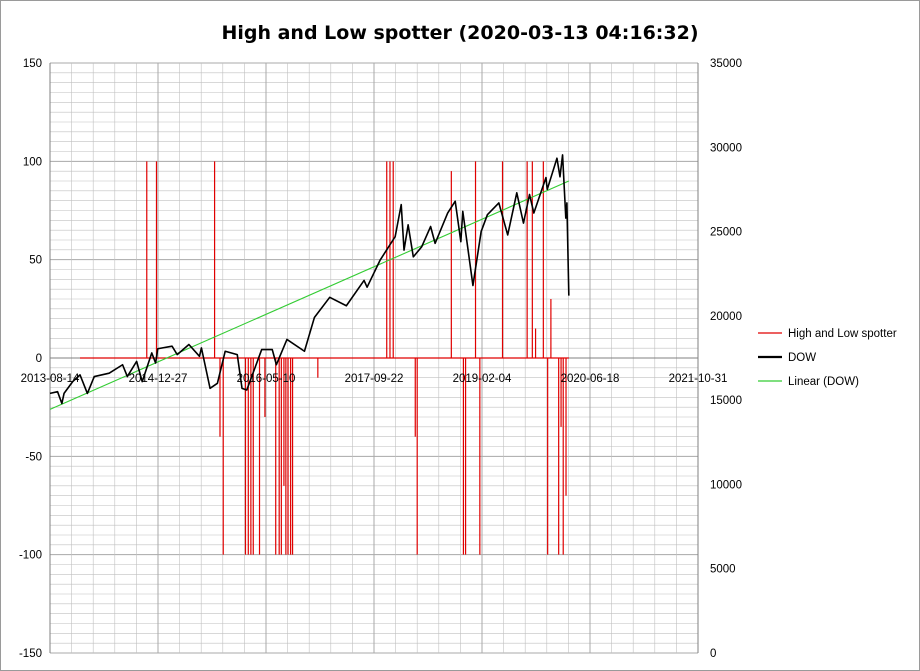 The height and width of the screenshot is (671, 920). I want to click on left-tick-label: -100, so click(30, 556).